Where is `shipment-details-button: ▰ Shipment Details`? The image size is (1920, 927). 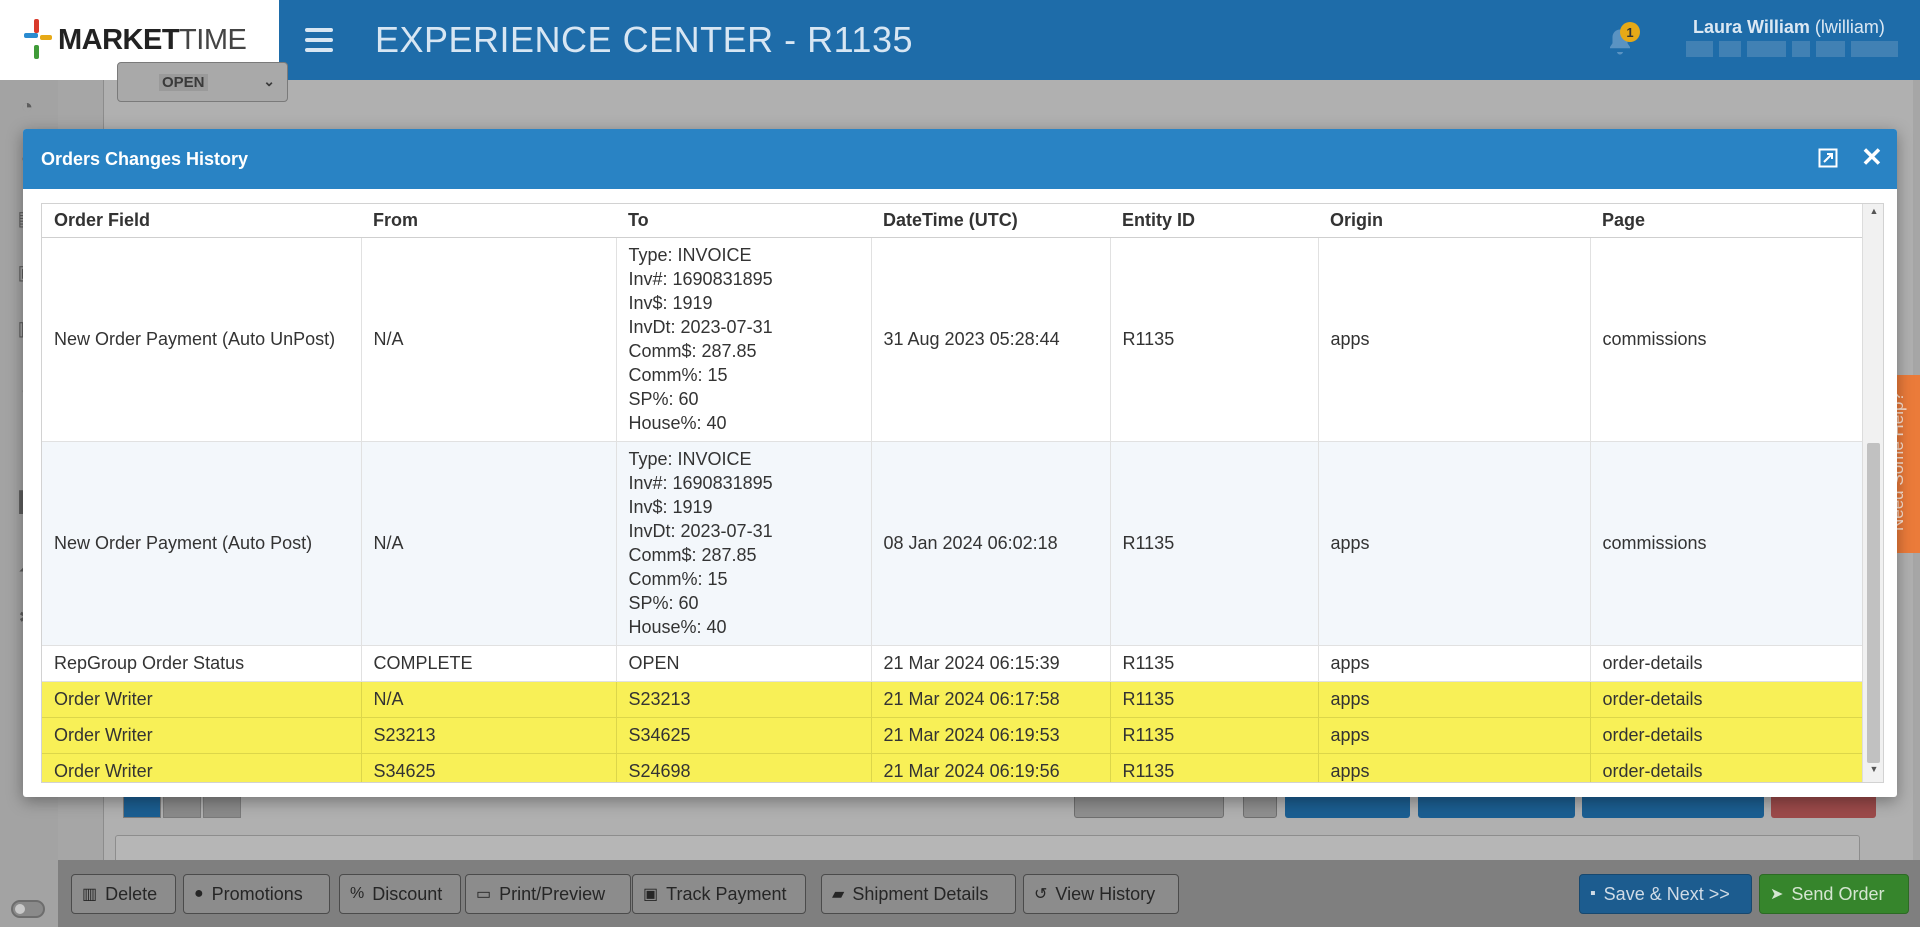 shipment-details-button: ▰ Shipment Details is located at coordinates (918, 894).